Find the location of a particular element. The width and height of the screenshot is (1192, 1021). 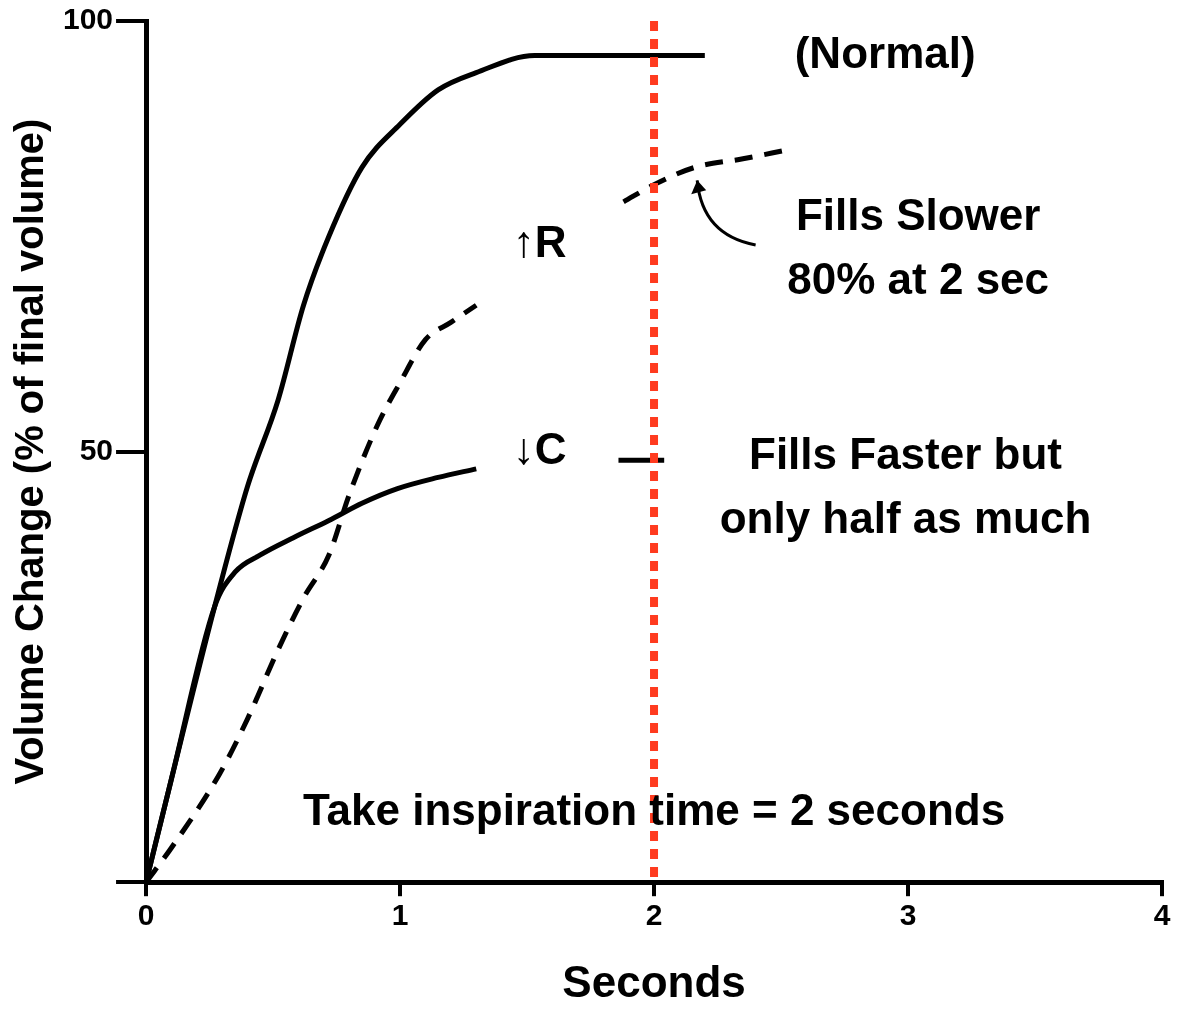

y-tick-label: 100 is located at coordinates (88, 19).